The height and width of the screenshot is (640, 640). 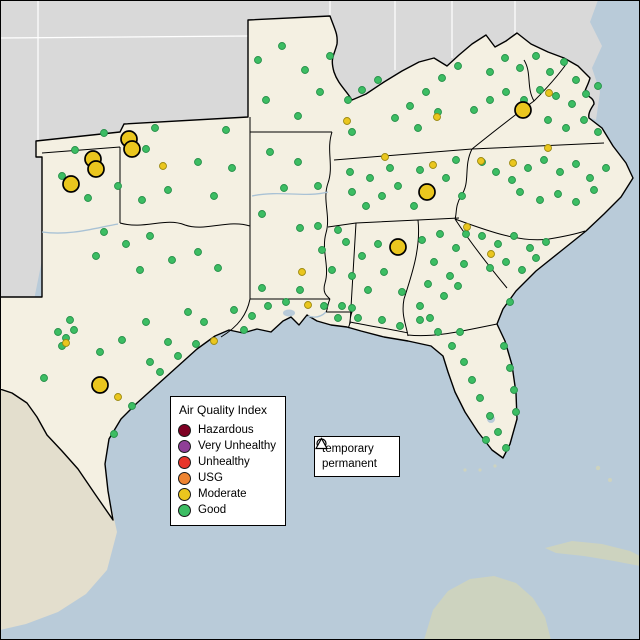 What do you see at coordinates (354, 447) in the screenshot?
I see `legend-item-temporary: temporary` at bounding box center [354, 447].